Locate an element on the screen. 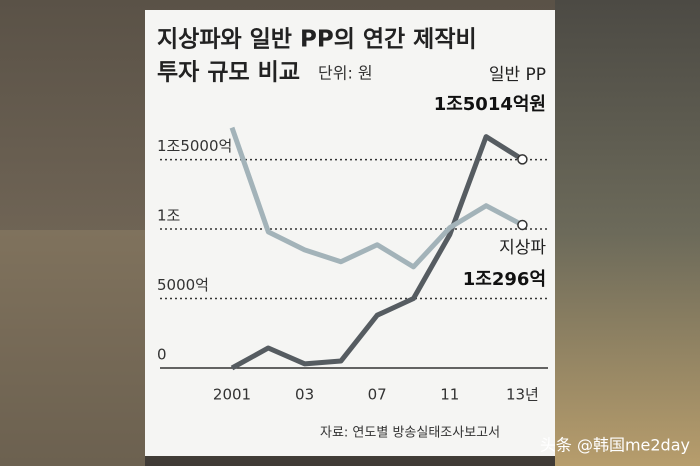  data-label: 1조296억 is located at coordinates (504, 279).